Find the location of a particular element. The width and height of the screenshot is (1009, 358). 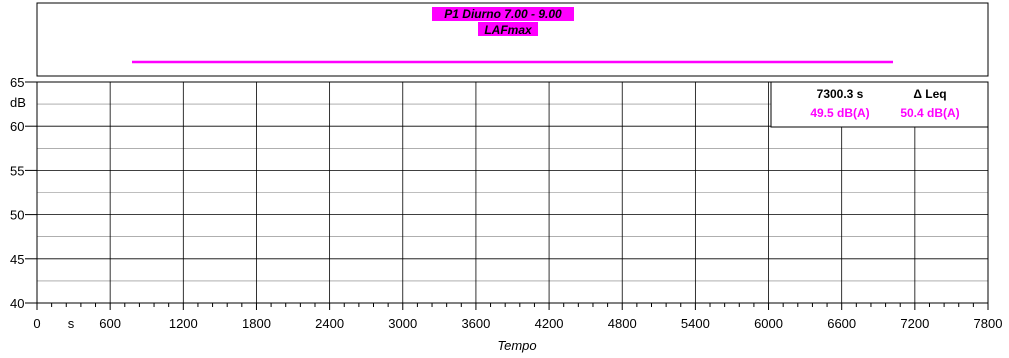

y-tick-label: 50 is located at coordinates (17, 215).